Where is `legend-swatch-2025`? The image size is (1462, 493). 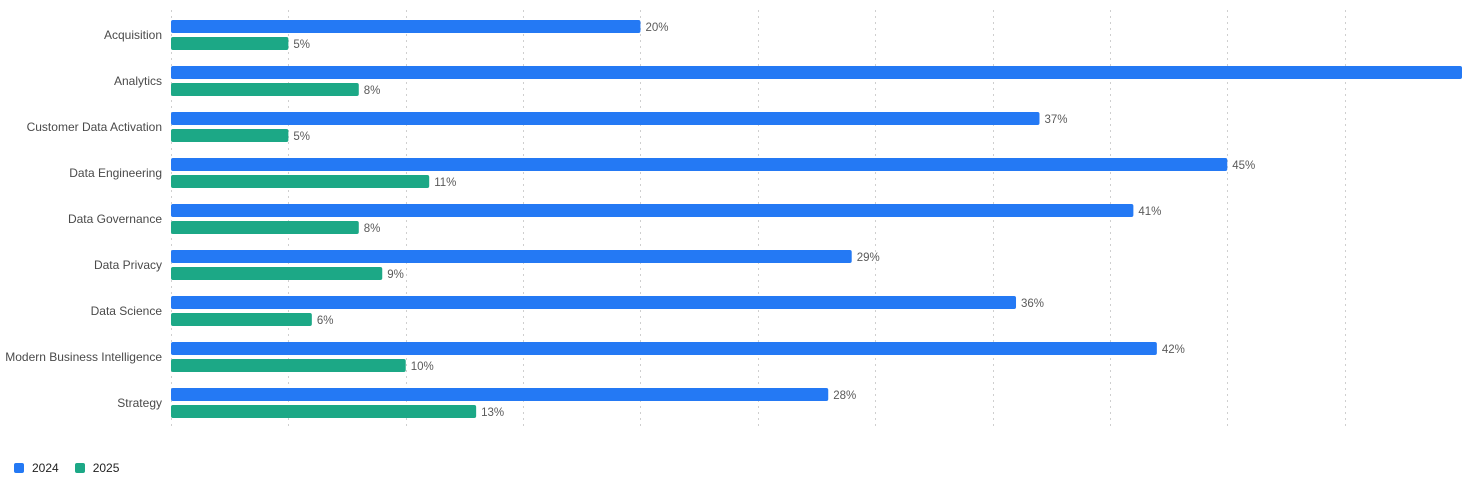 legend-swatch-2025 is located at coordinates (79, 468).